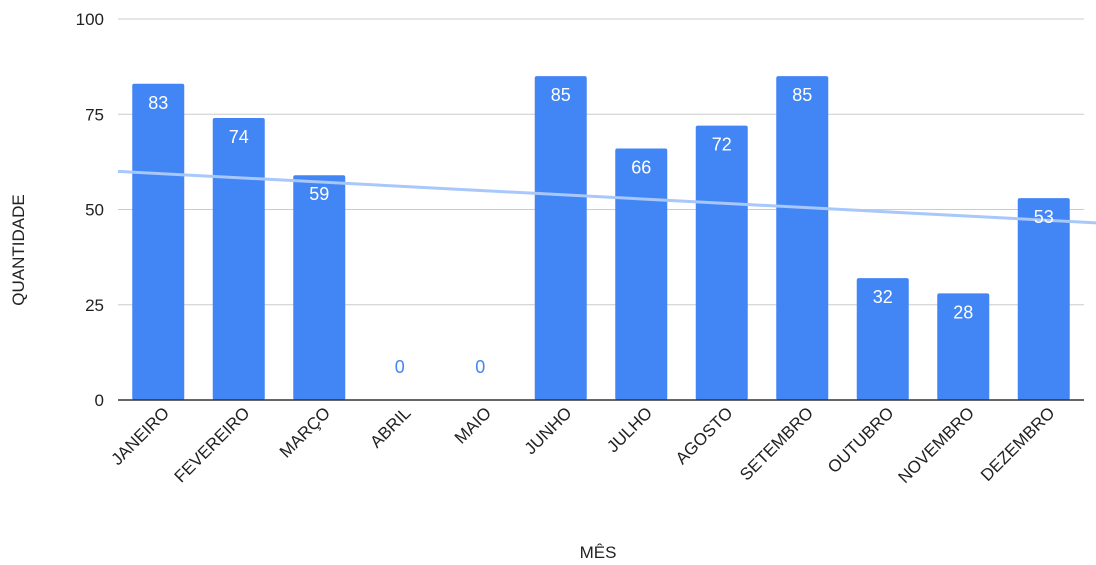 The width and height of the screenshot is (1096, 565). Describe the element at coordinates (94, 305) in the screenshot. I see `y-tick-label: 25` at that location.